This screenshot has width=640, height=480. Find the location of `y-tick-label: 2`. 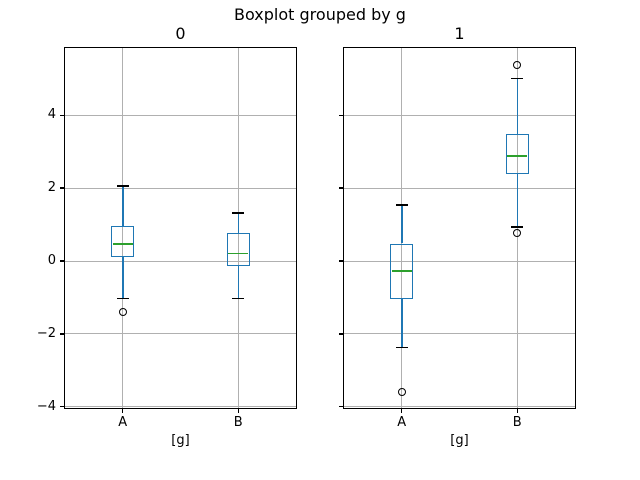

y-tick-label: 2 is located at coordinates (51, 188).